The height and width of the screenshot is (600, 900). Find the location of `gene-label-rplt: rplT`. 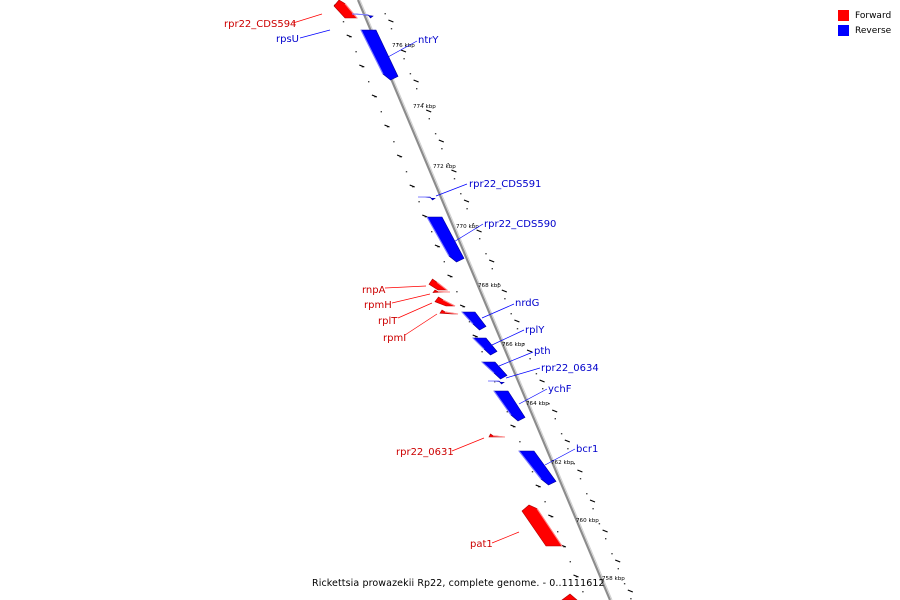

gene-label-rplt: rplT is located at coordinates (388, 321).